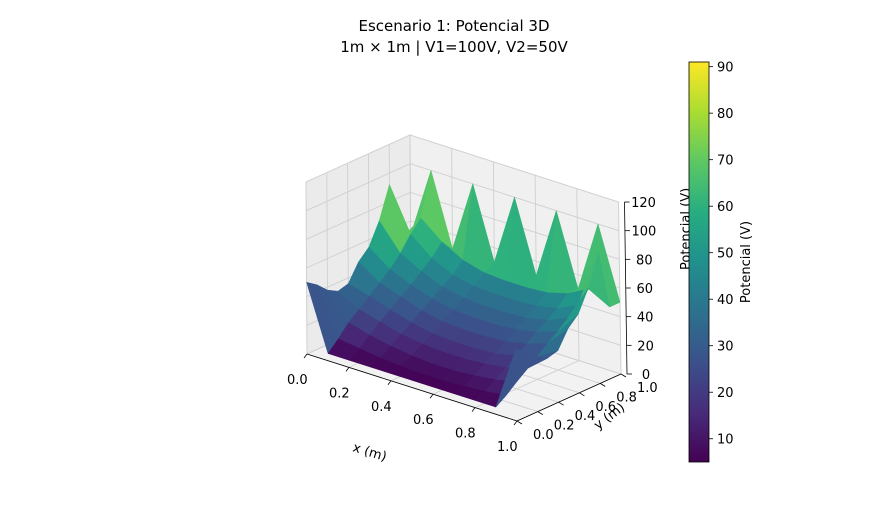  I want to click on y-tick-label: 0.6, so click(605, 407).